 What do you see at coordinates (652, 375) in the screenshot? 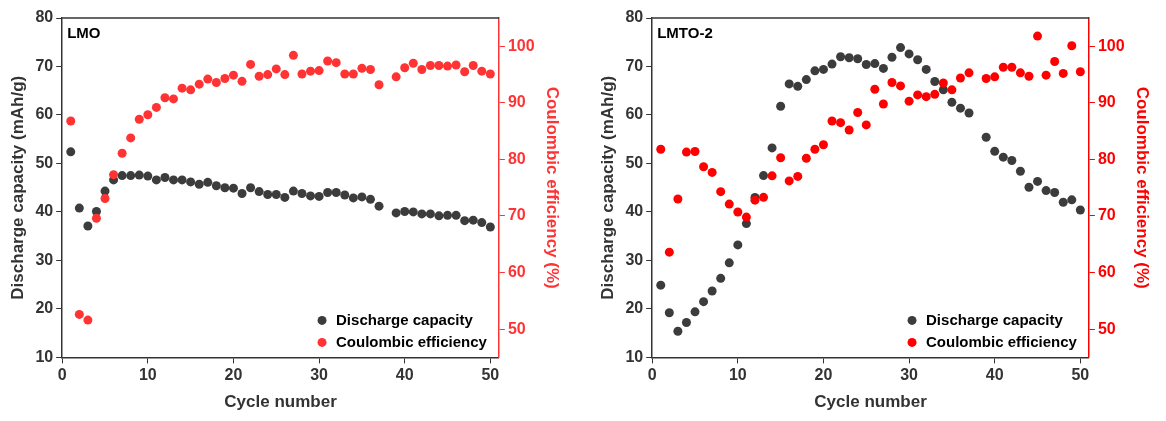
I see `x-tick-label: 0` at bounding box center [652, 375].